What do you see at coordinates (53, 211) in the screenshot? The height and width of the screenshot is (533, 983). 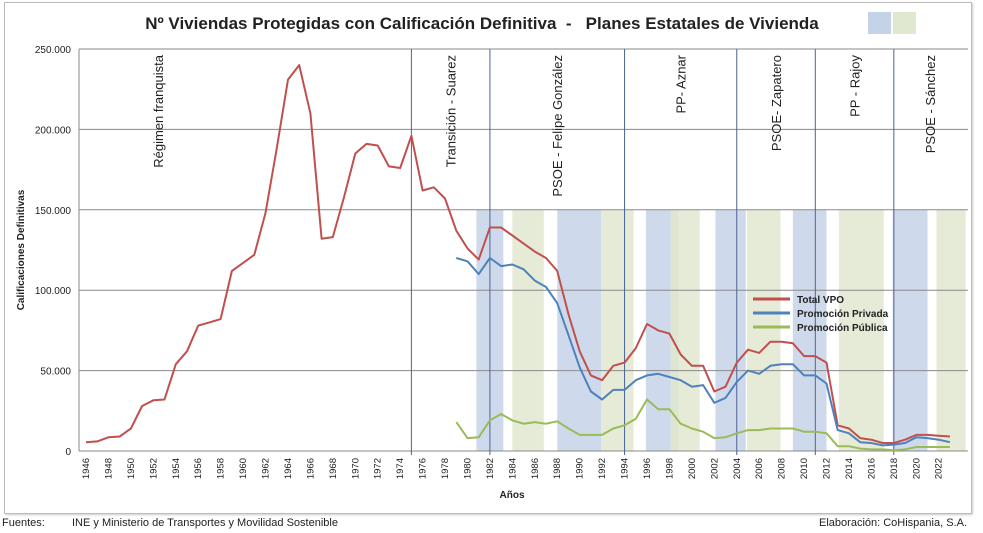 I see `y-tick-label: 150.000` at bounding box center [53, 211].